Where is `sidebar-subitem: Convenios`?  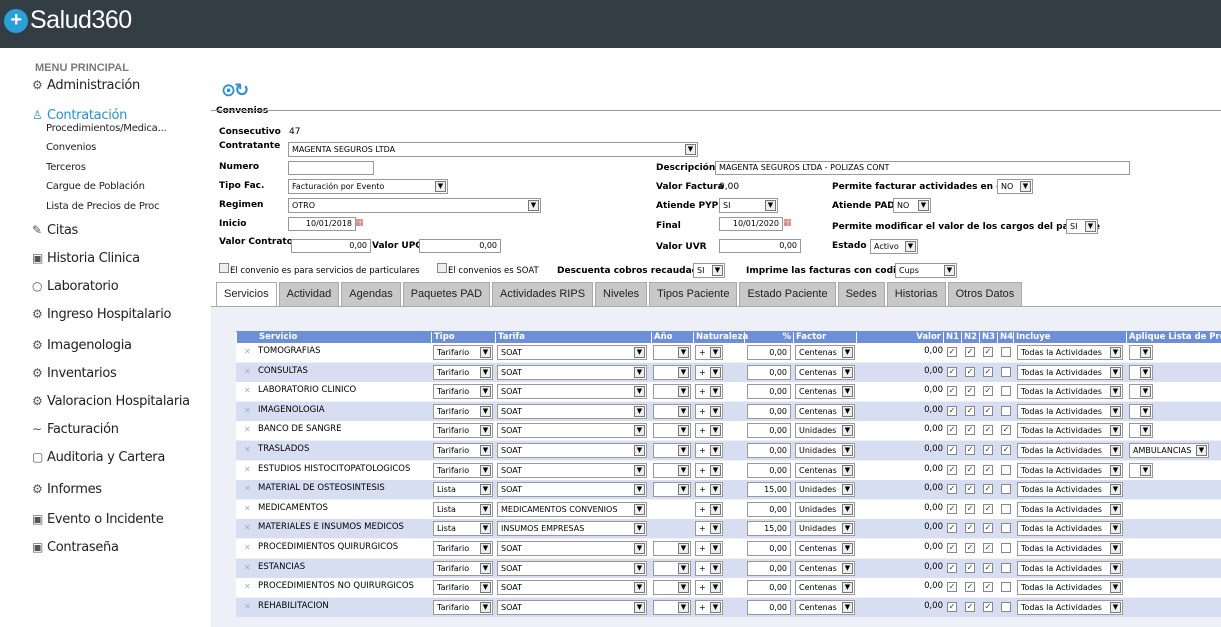 sidebar-subitem: Convenios is located at coordinates (71, 147).